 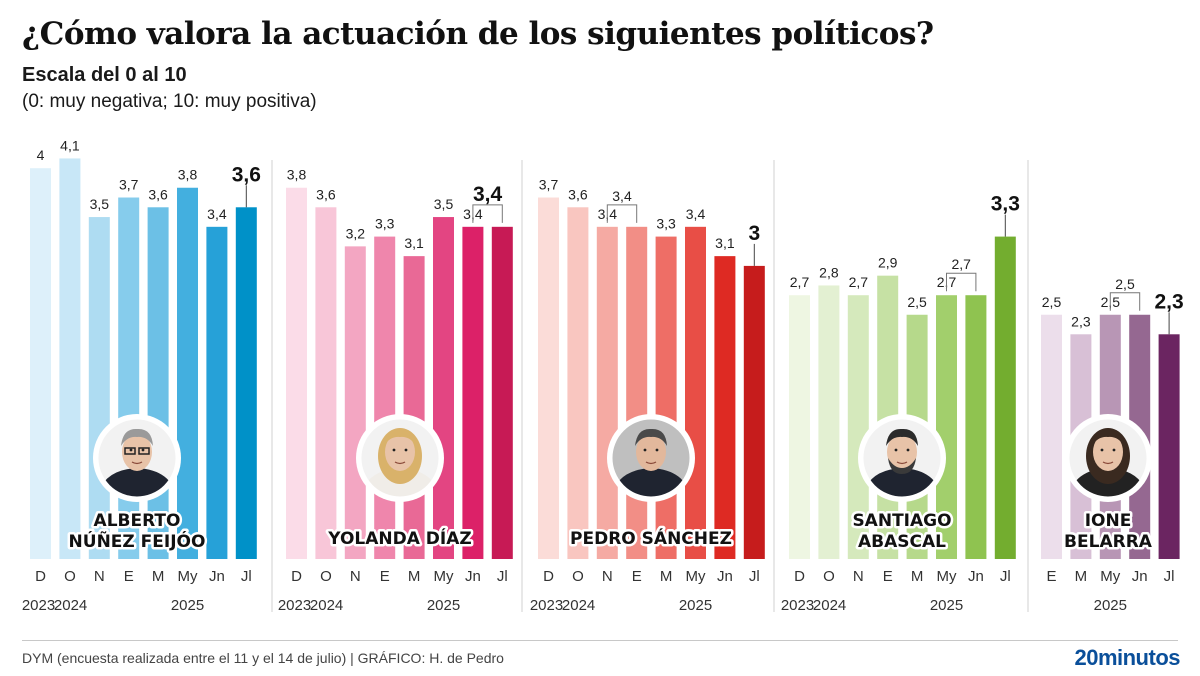 What do you see at coordinates (902, 458) in the screenshot?
I see `politician-photo-abascal` at bounding box center [902, 458].